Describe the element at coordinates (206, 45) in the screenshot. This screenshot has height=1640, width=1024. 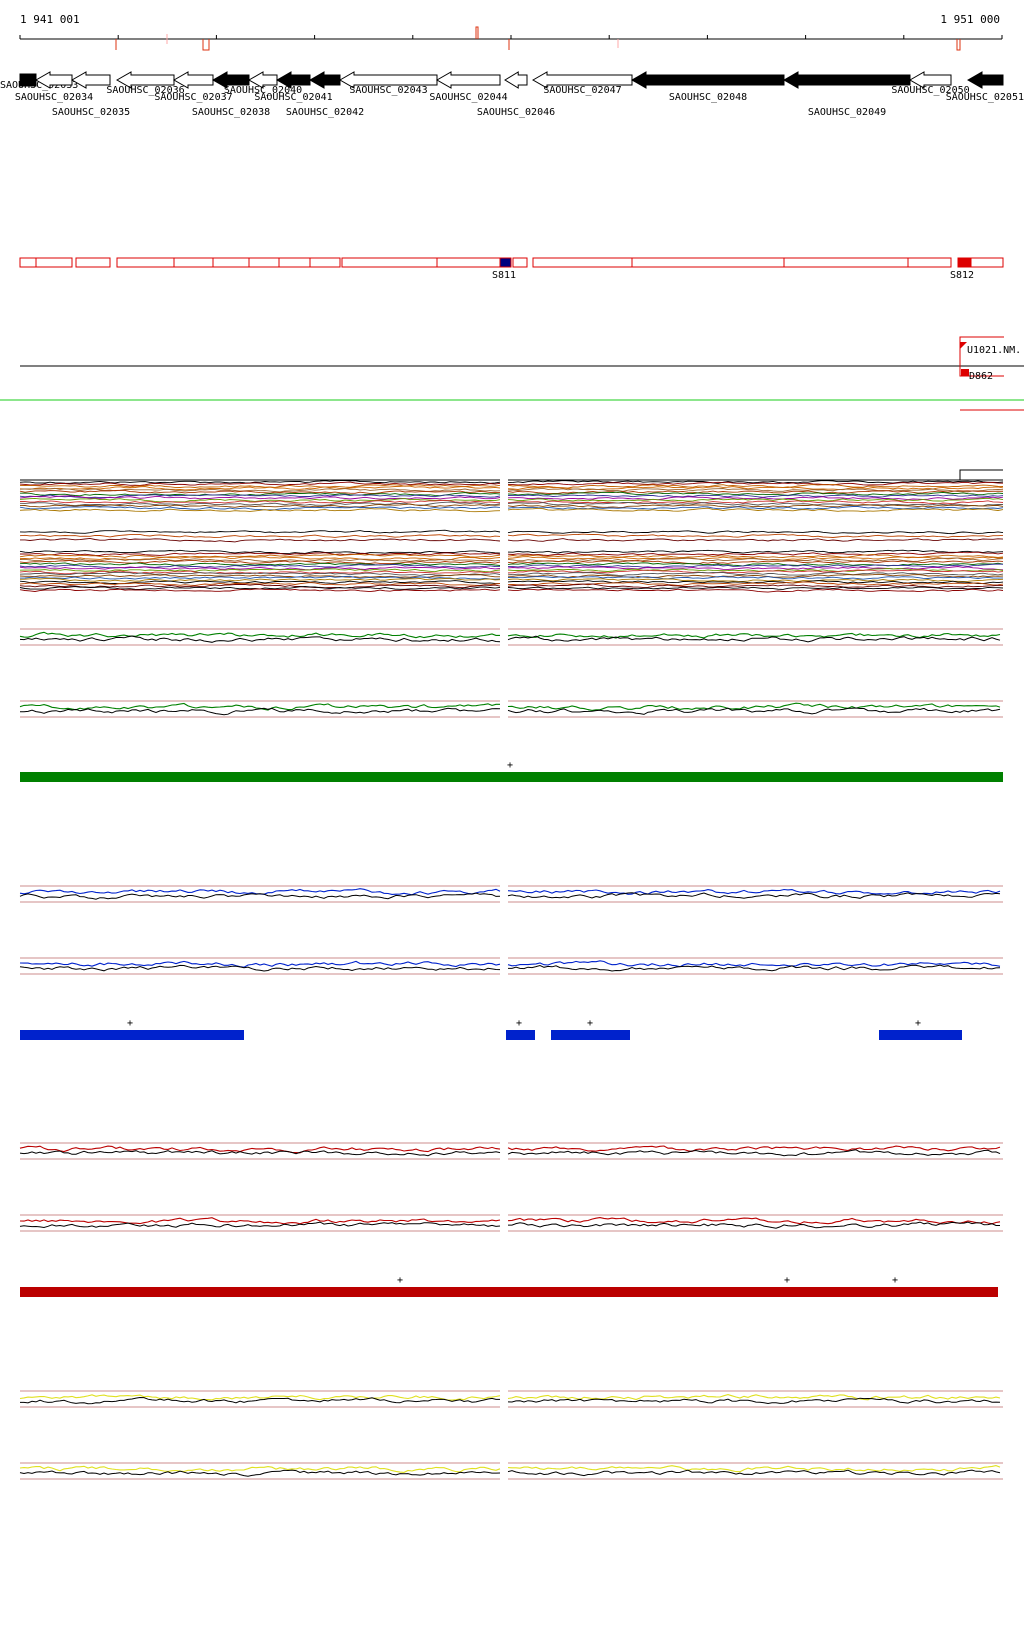
I see `ruler-marker` at that location.